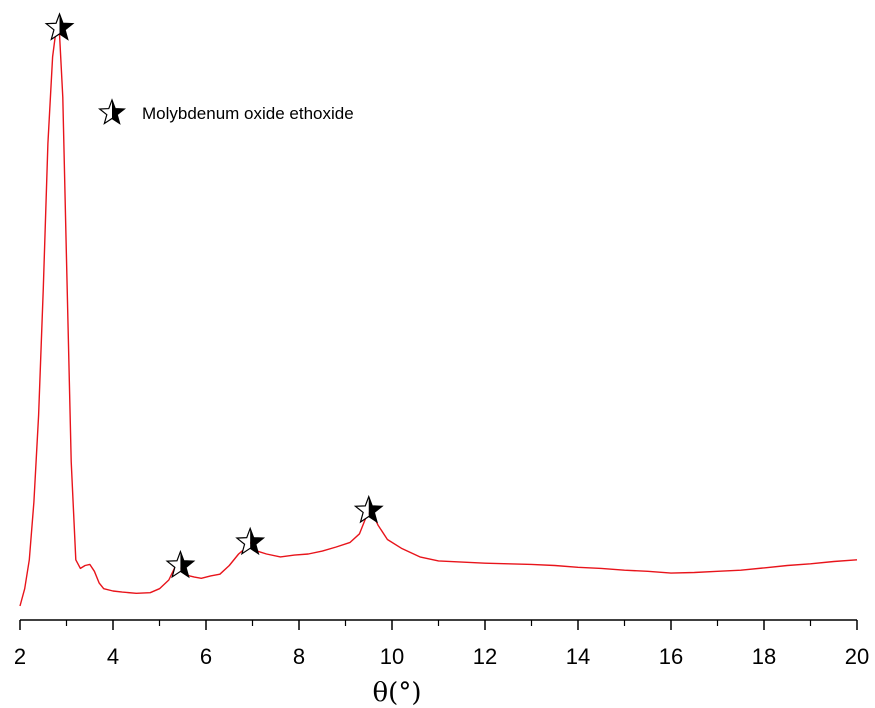 Image resolution: width=875 pixels, height=708 pixels. What do you see at coordinates (764, 656) in the screenshot?
I see `x-tick-label: 18` at bounding box center [764, 656].